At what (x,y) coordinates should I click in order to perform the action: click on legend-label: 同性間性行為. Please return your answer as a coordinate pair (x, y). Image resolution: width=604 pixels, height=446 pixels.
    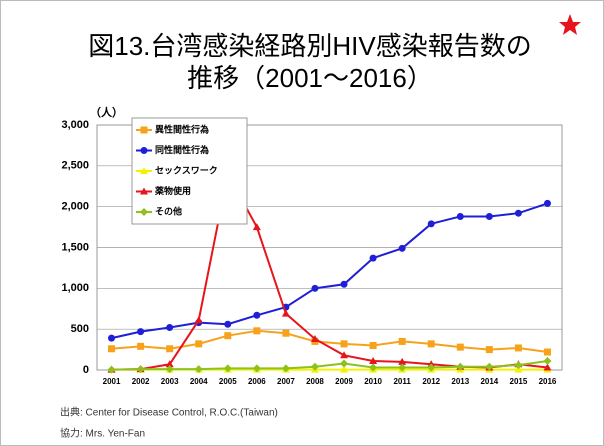
    Looking at the image, I should click on (182, 149).